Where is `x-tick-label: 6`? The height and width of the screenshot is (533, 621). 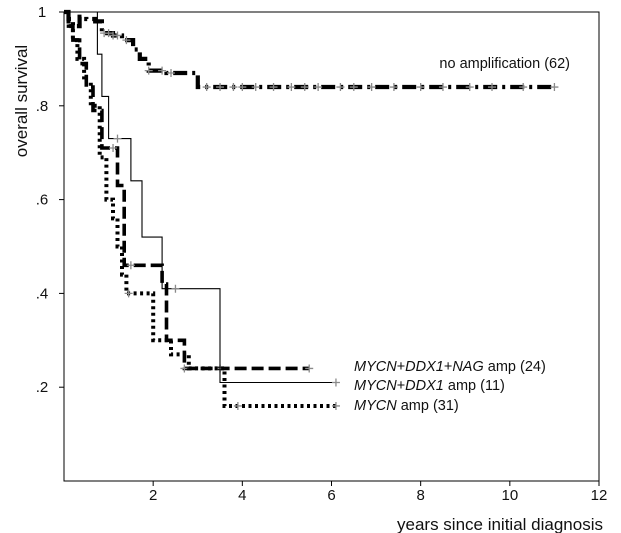 x-tick-label: 6 is located at coordinates (331, 495).